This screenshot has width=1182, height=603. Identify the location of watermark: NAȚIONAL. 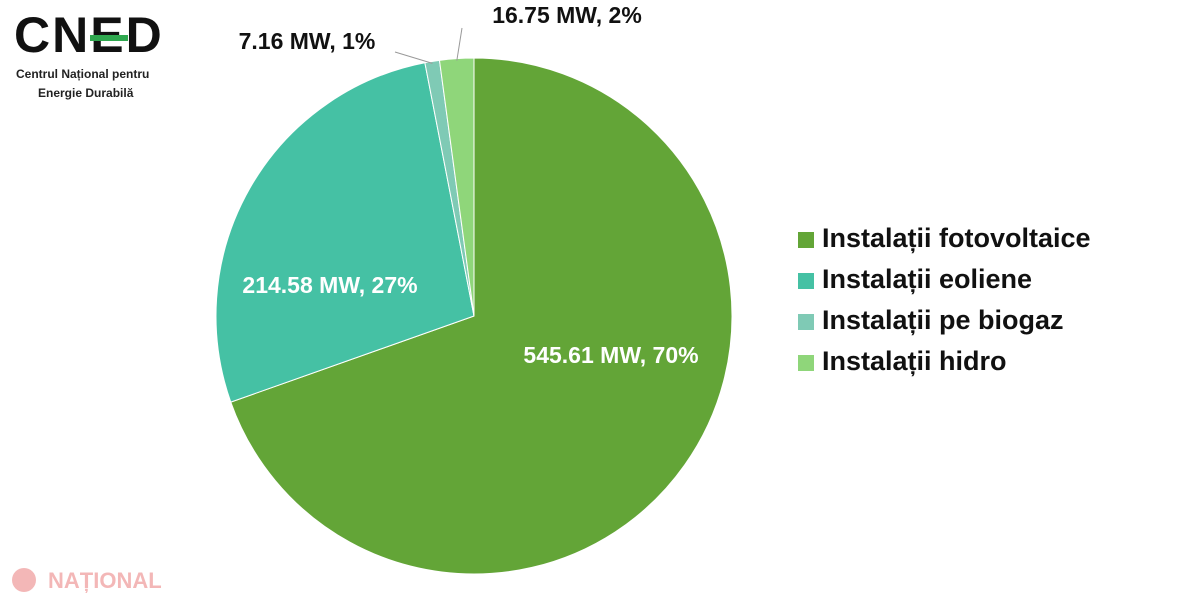
(87, 580).